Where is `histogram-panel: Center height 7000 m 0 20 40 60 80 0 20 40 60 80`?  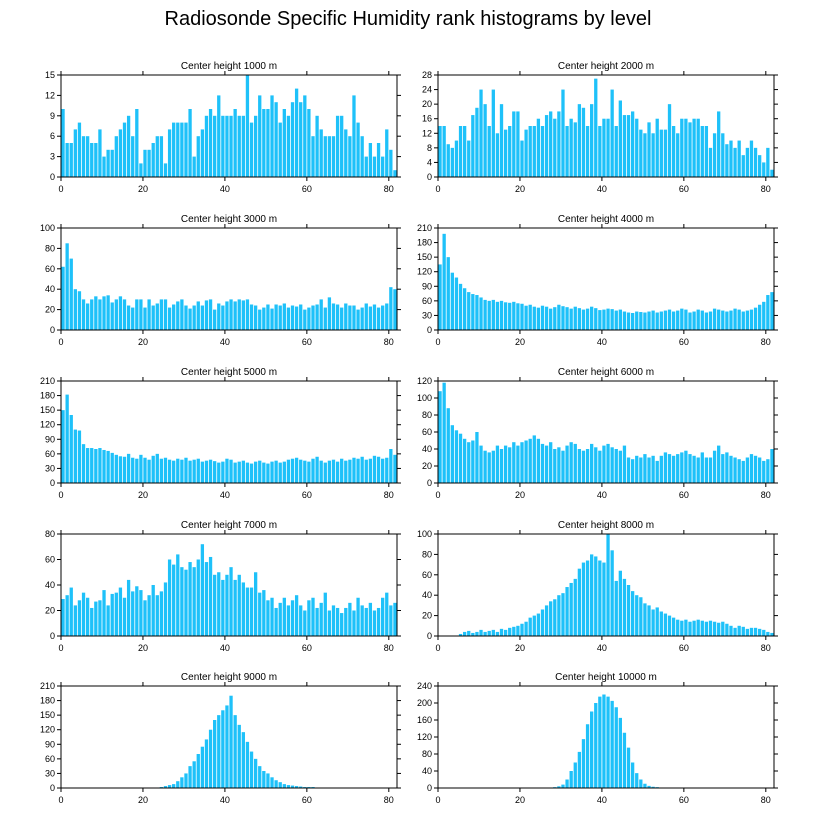 histogram-panel: Center height 7000 m 0 20 40 60 80 0 20 40 60 80 is located at coordinates (223, 586).